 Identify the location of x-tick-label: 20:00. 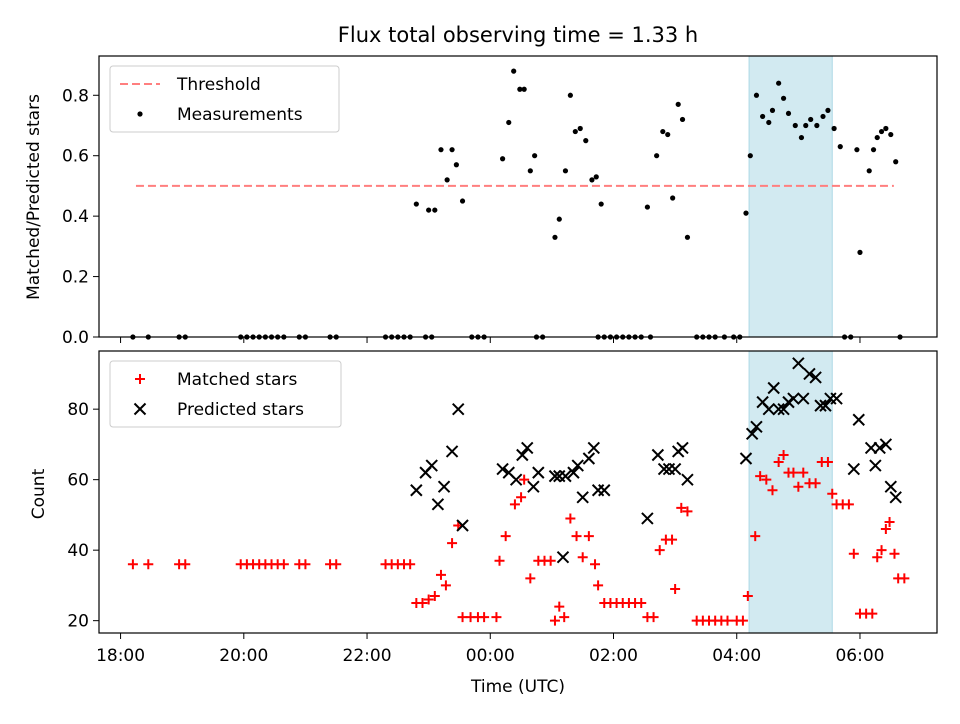
(243, 656).